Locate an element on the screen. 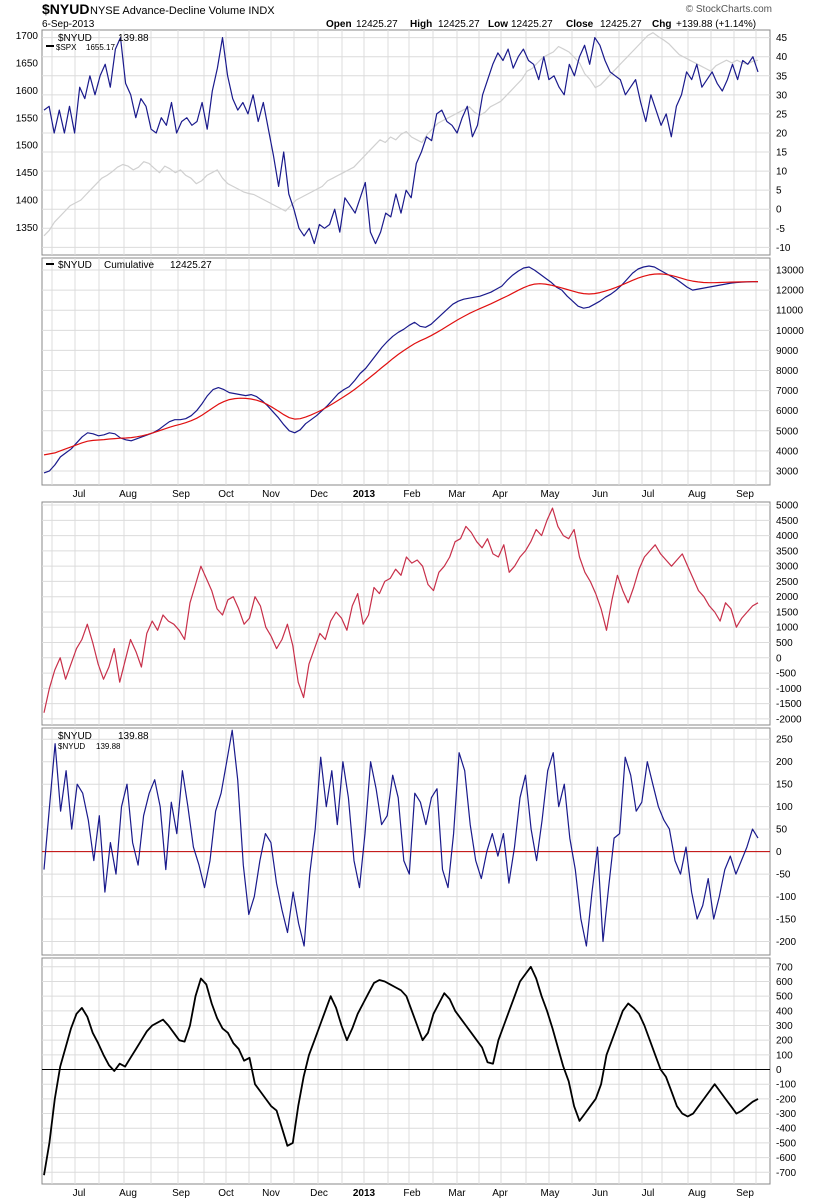 Image resolution: width=820 pixels, height=1200 pixels. right-axis-tick: 0 is located at coordinates (779, 210).